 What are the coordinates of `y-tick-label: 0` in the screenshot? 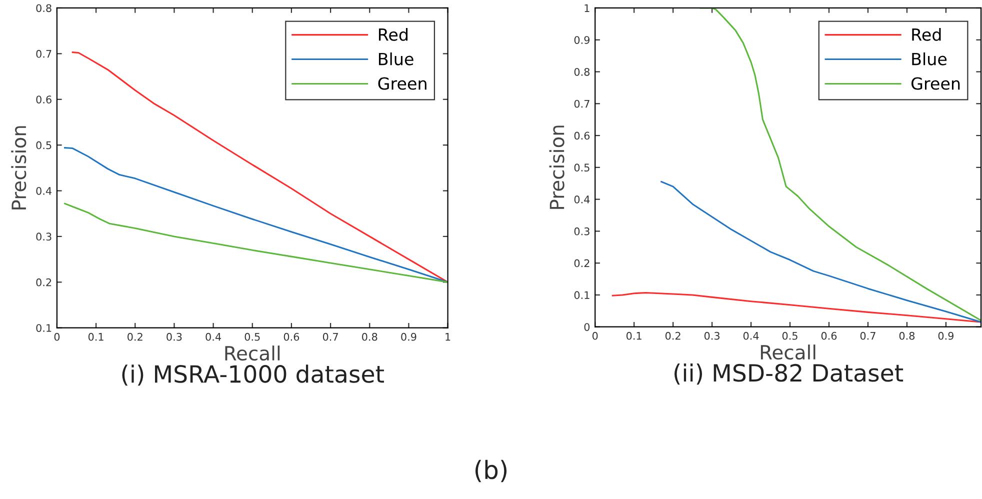 It's located at (587, 327).